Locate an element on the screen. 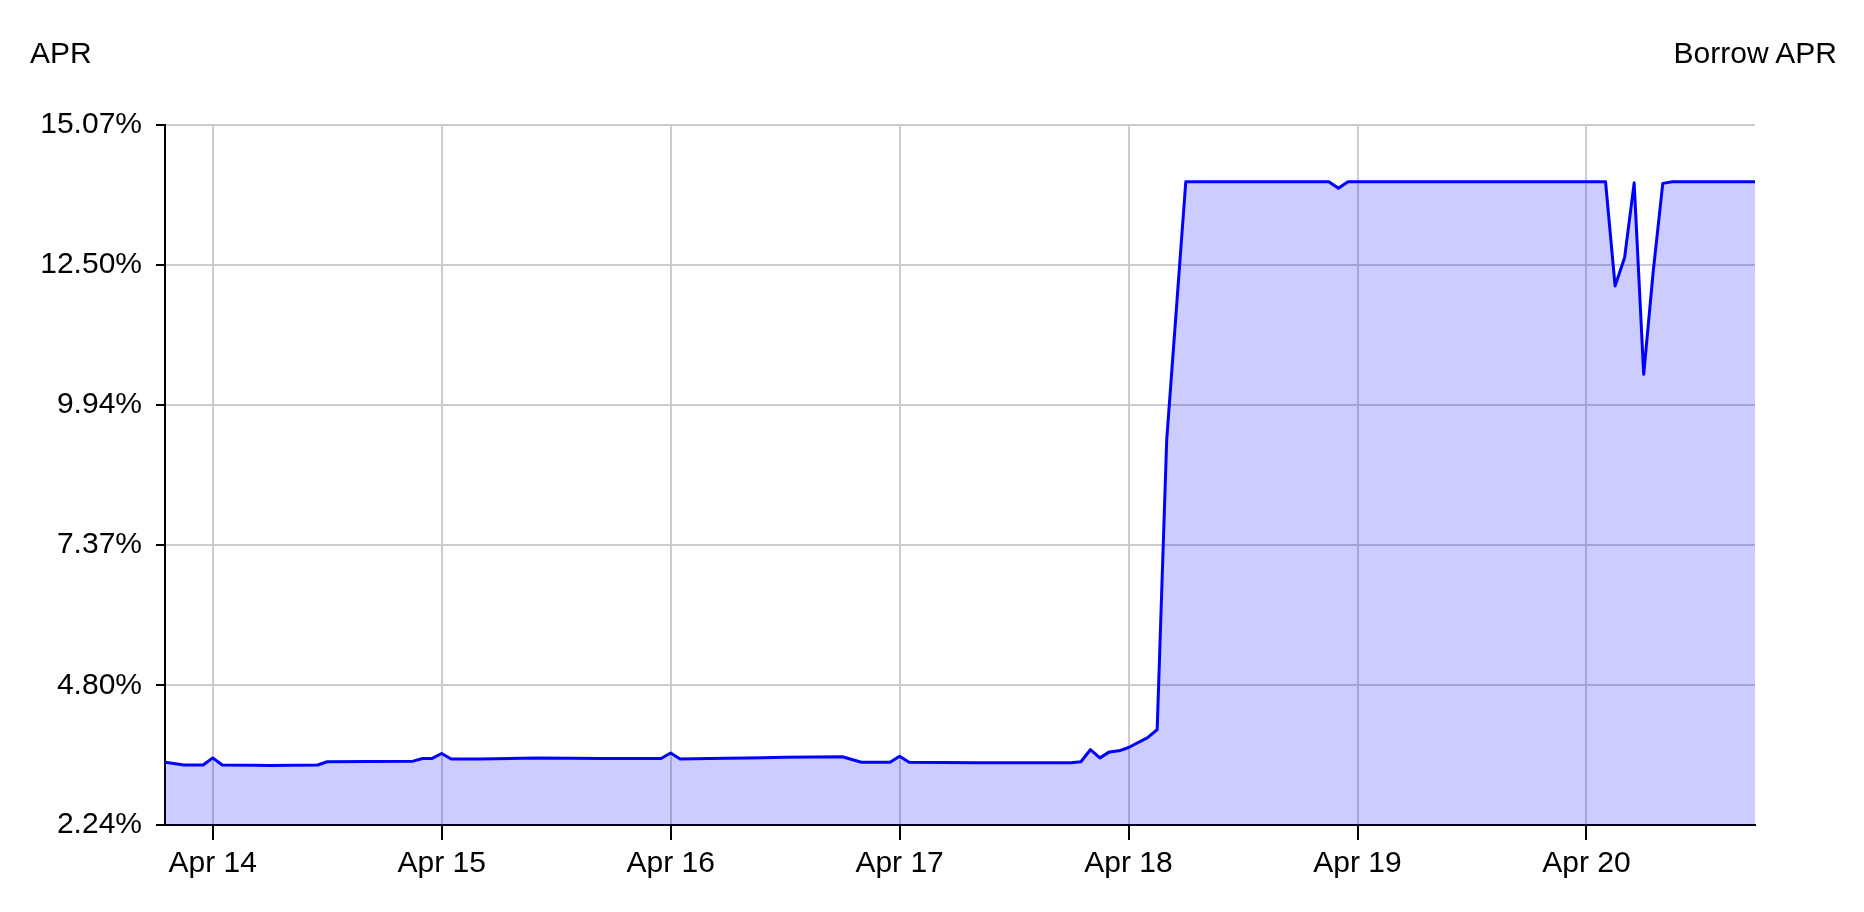  x-tick-label: Apr 20 is located at coordinates (1586, 862).